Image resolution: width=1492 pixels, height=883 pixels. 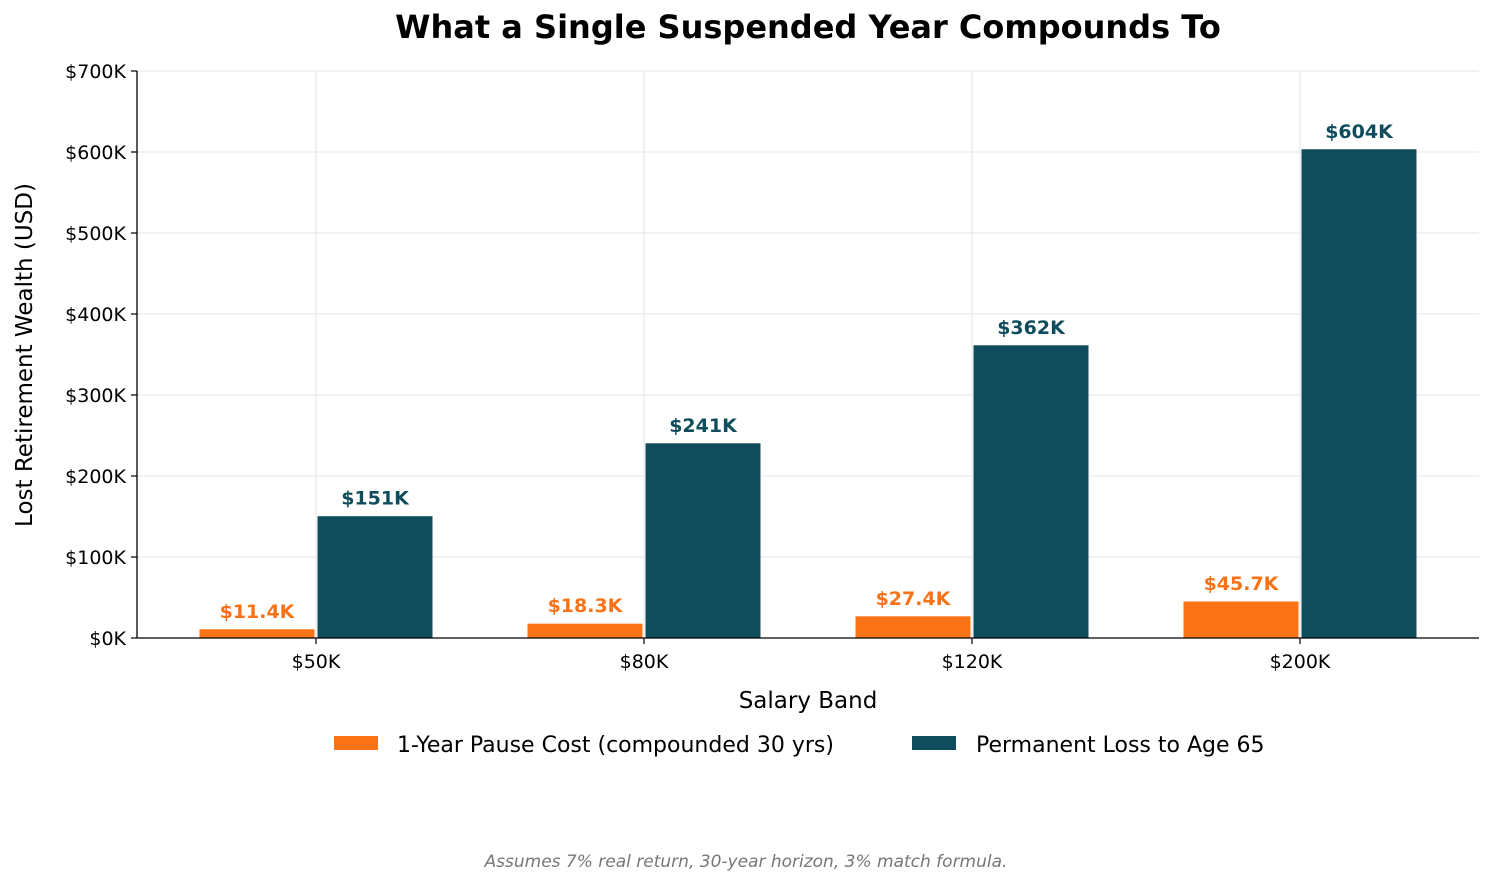 What do you see at coordinates (703, 426) in the screenshot?
I see `data-label-series-2: $241K` at bounding box center [703, 426].